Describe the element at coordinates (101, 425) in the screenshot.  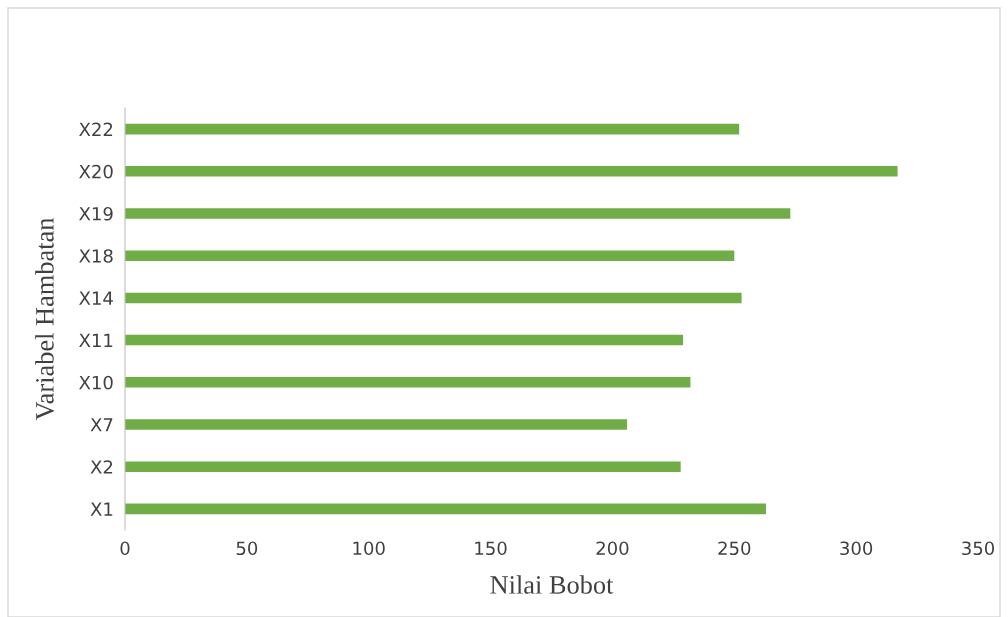
I see `y-tick-label: X7` at that location.